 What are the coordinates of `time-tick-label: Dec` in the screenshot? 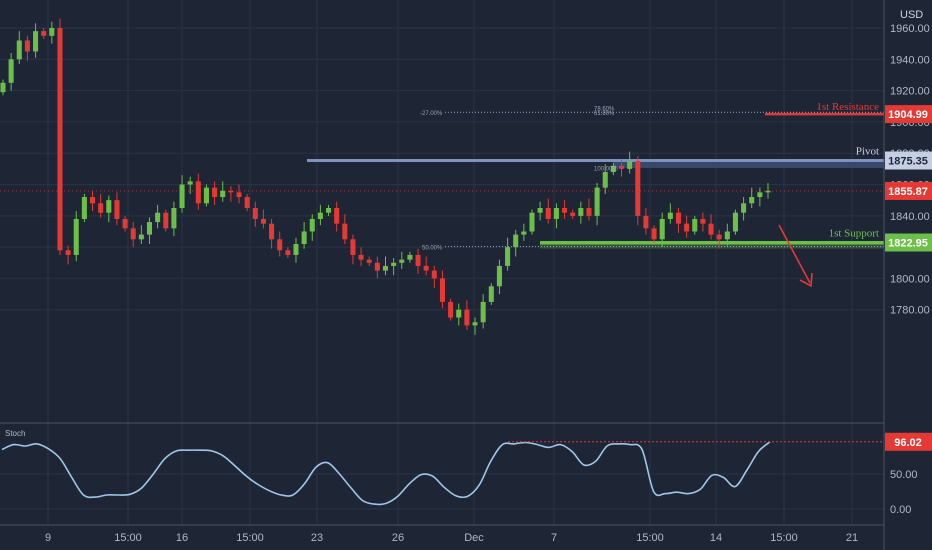 It's located at (474, 538).